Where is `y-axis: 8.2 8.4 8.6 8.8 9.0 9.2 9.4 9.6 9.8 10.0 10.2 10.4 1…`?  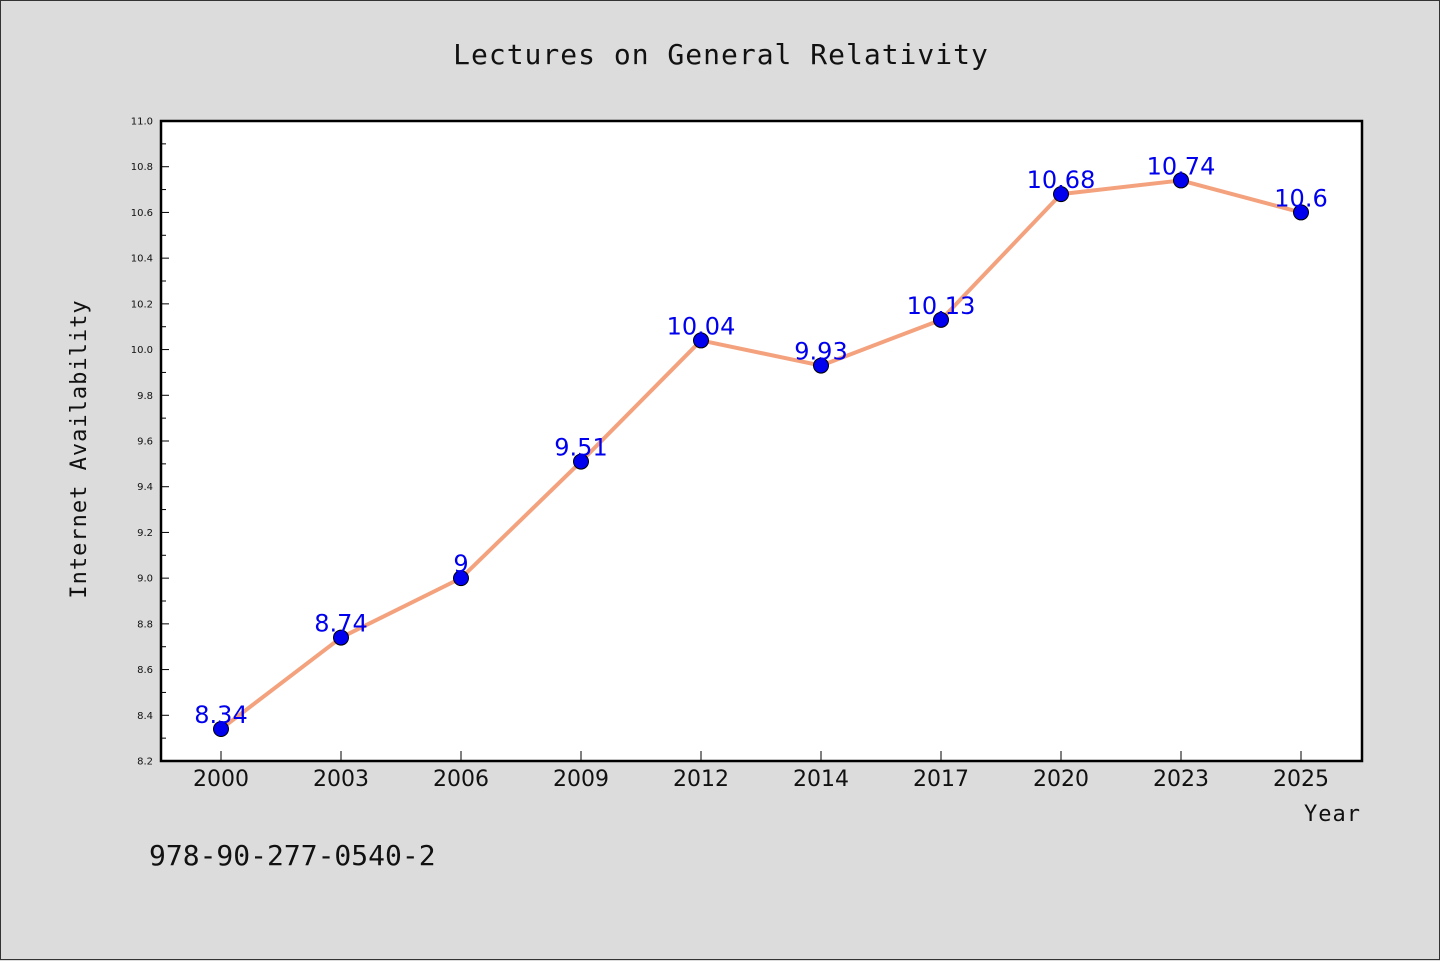
y-axis: 8.2 8.4 8.6 8.8 9.0 9.2 9.4 9.6 9.8 10.0 10.2 10.4 1… is located at coordinates (150, 442).